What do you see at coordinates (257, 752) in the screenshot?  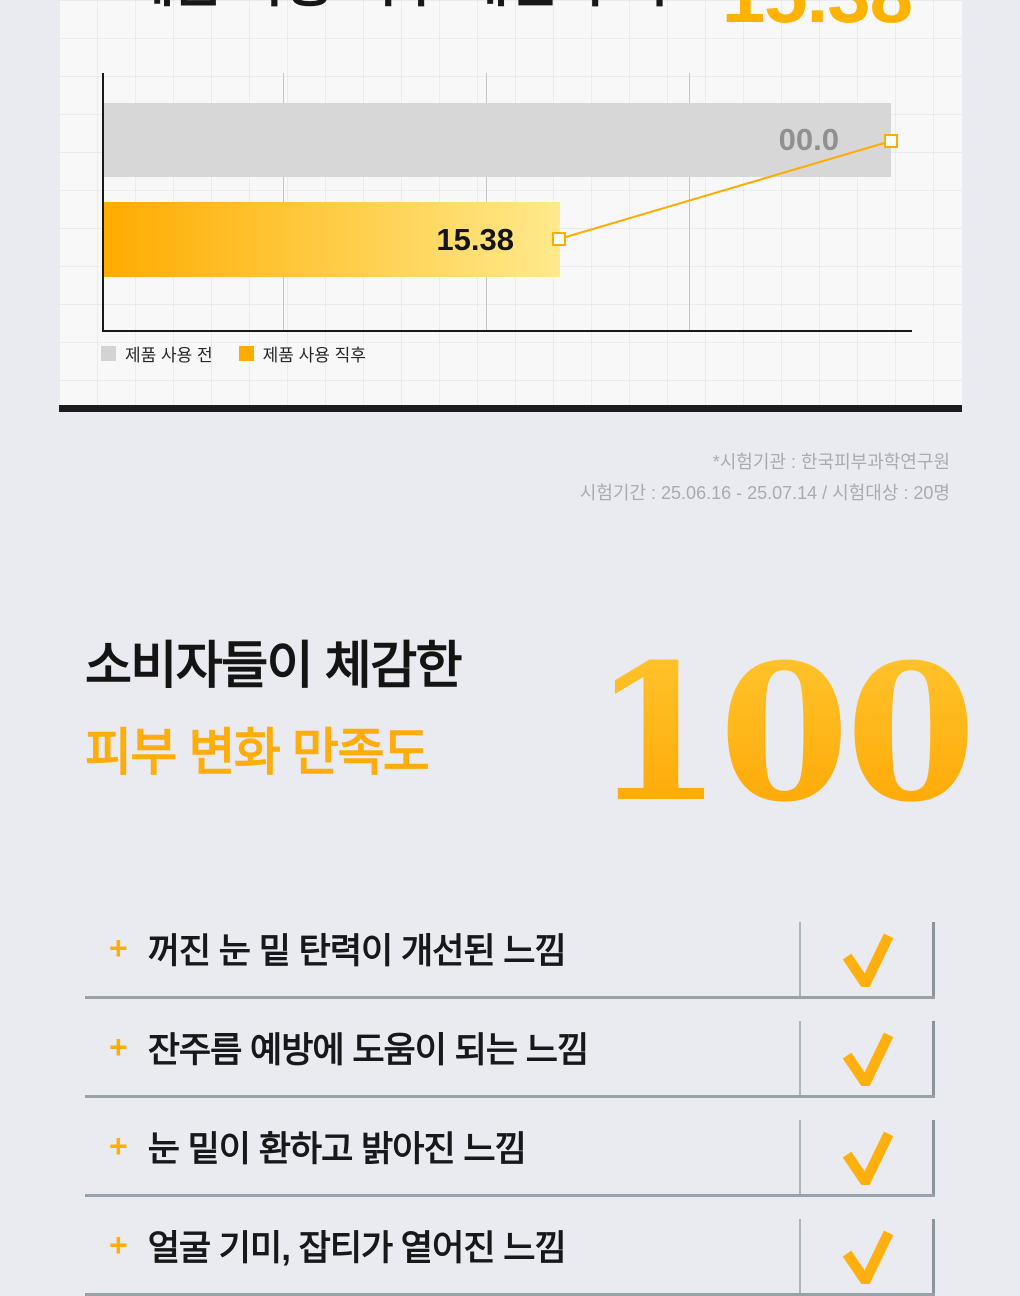 I see `headline-line2: 피부 변화 만족도` at bounding box center [257, 752].